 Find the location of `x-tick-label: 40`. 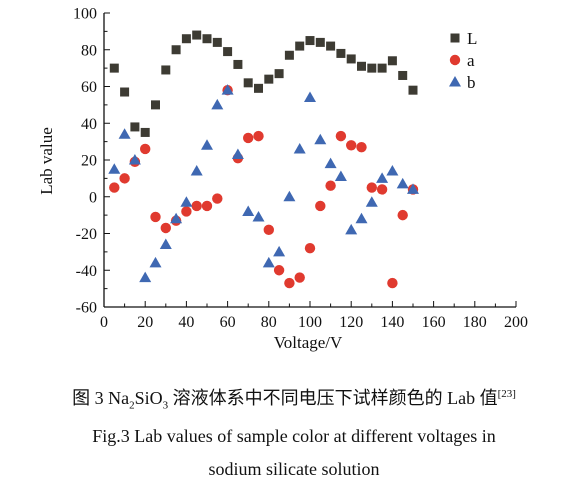

x-tick-label: 40 is located at coordinates (186, 322).